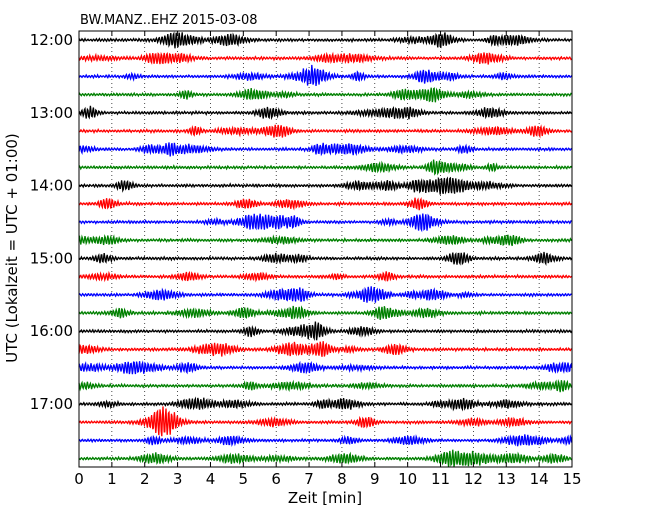 This screenshot has height=520, width=650. What do you see at coordinates (79, 479) in the screenshot?
I see `x-tick-label: 0` at bounding box center [79, 479].